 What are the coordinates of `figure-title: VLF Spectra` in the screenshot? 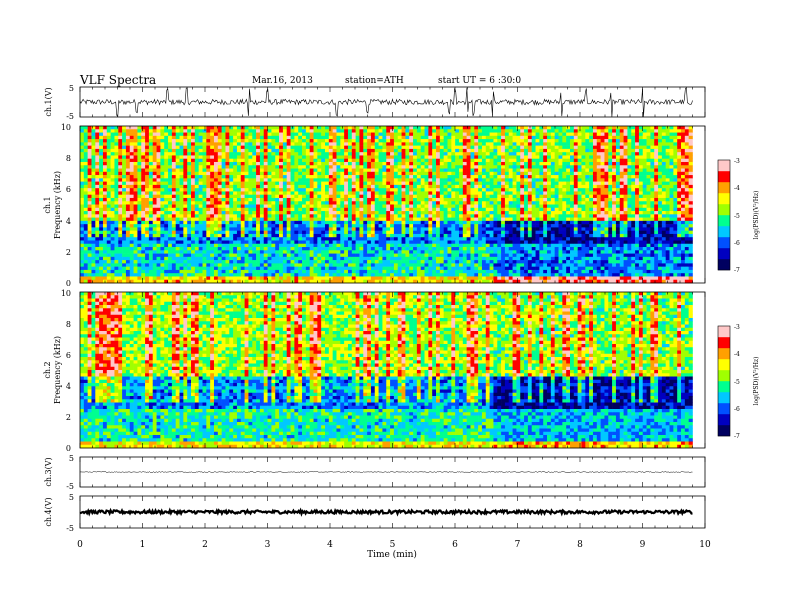 It's located at (117, 80).